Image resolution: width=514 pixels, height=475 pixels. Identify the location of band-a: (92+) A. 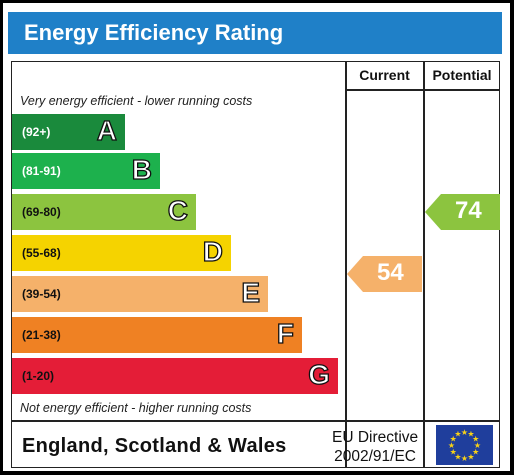
(68, 132).